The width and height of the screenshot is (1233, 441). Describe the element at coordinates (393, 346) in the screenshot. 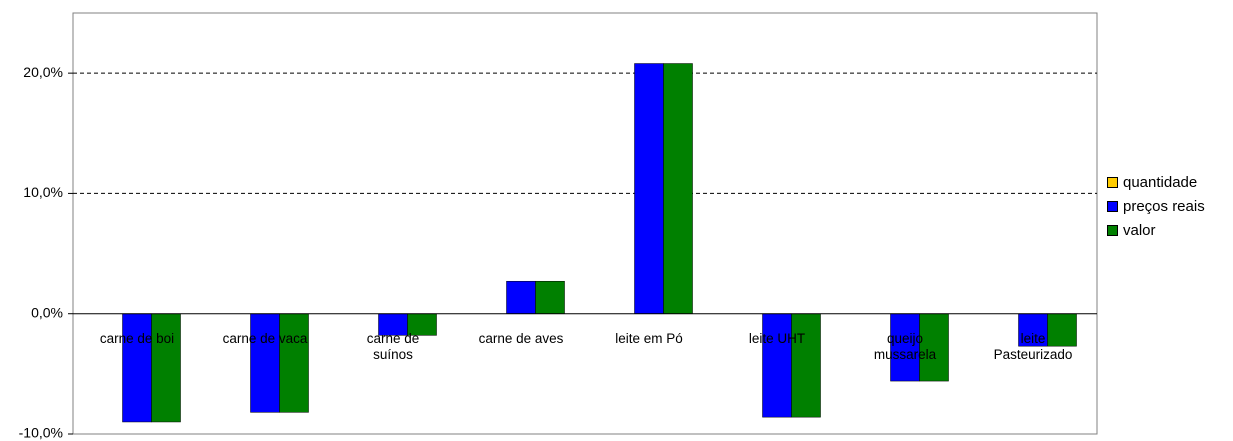

I see `x-tick-label: carne de suínos` at that location.